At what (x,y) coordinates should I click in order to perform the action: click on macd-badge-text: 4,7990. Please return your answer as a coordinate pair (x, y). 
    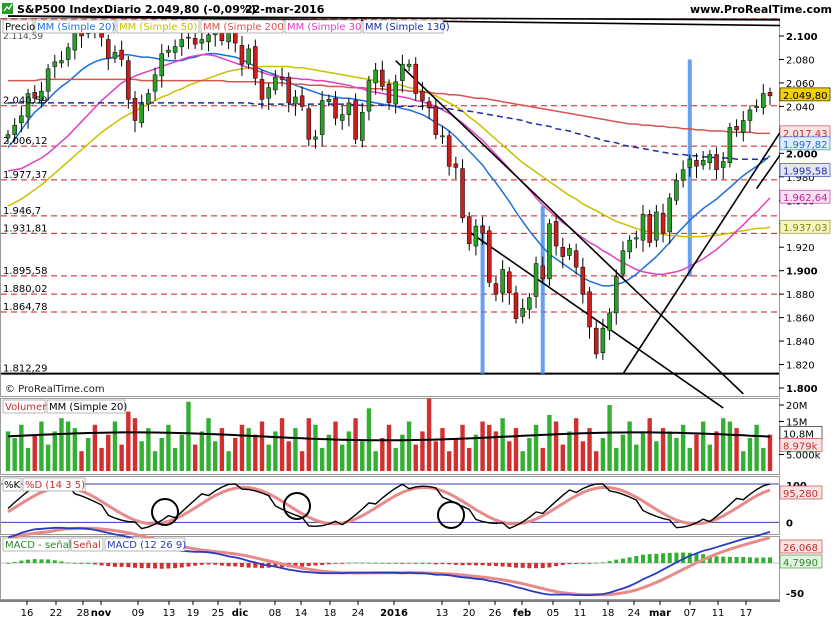
    Looking at the image, I should click on (800, 563).